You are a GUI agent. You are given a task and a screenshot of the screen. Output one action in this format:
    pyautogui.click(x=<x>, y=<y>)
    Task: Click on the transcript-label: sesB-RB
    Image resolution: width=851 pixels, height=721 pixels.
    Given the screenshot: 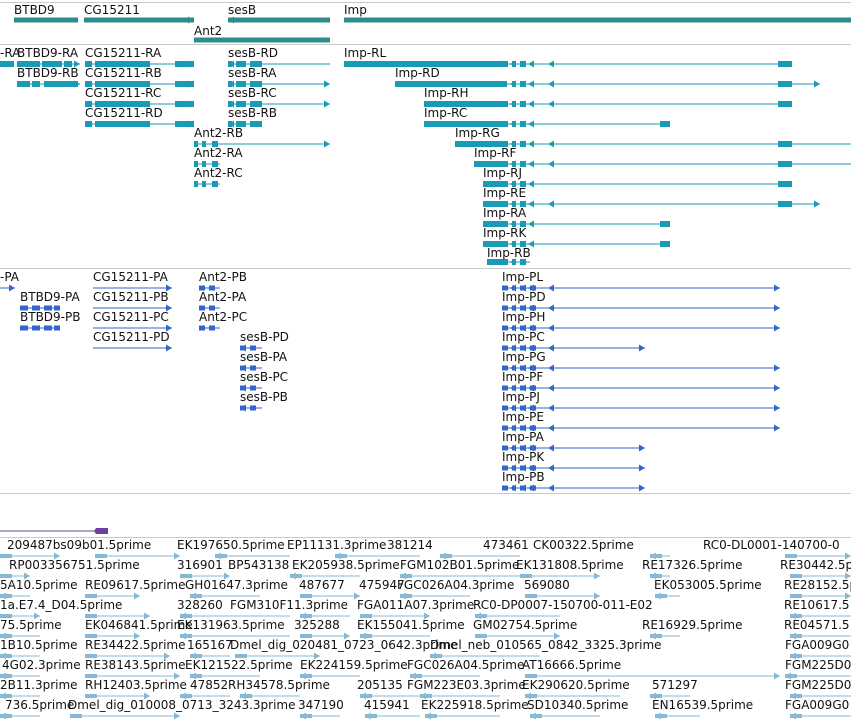 What is the action you would take?
    pyautogui.click(x=253, y=113)
    